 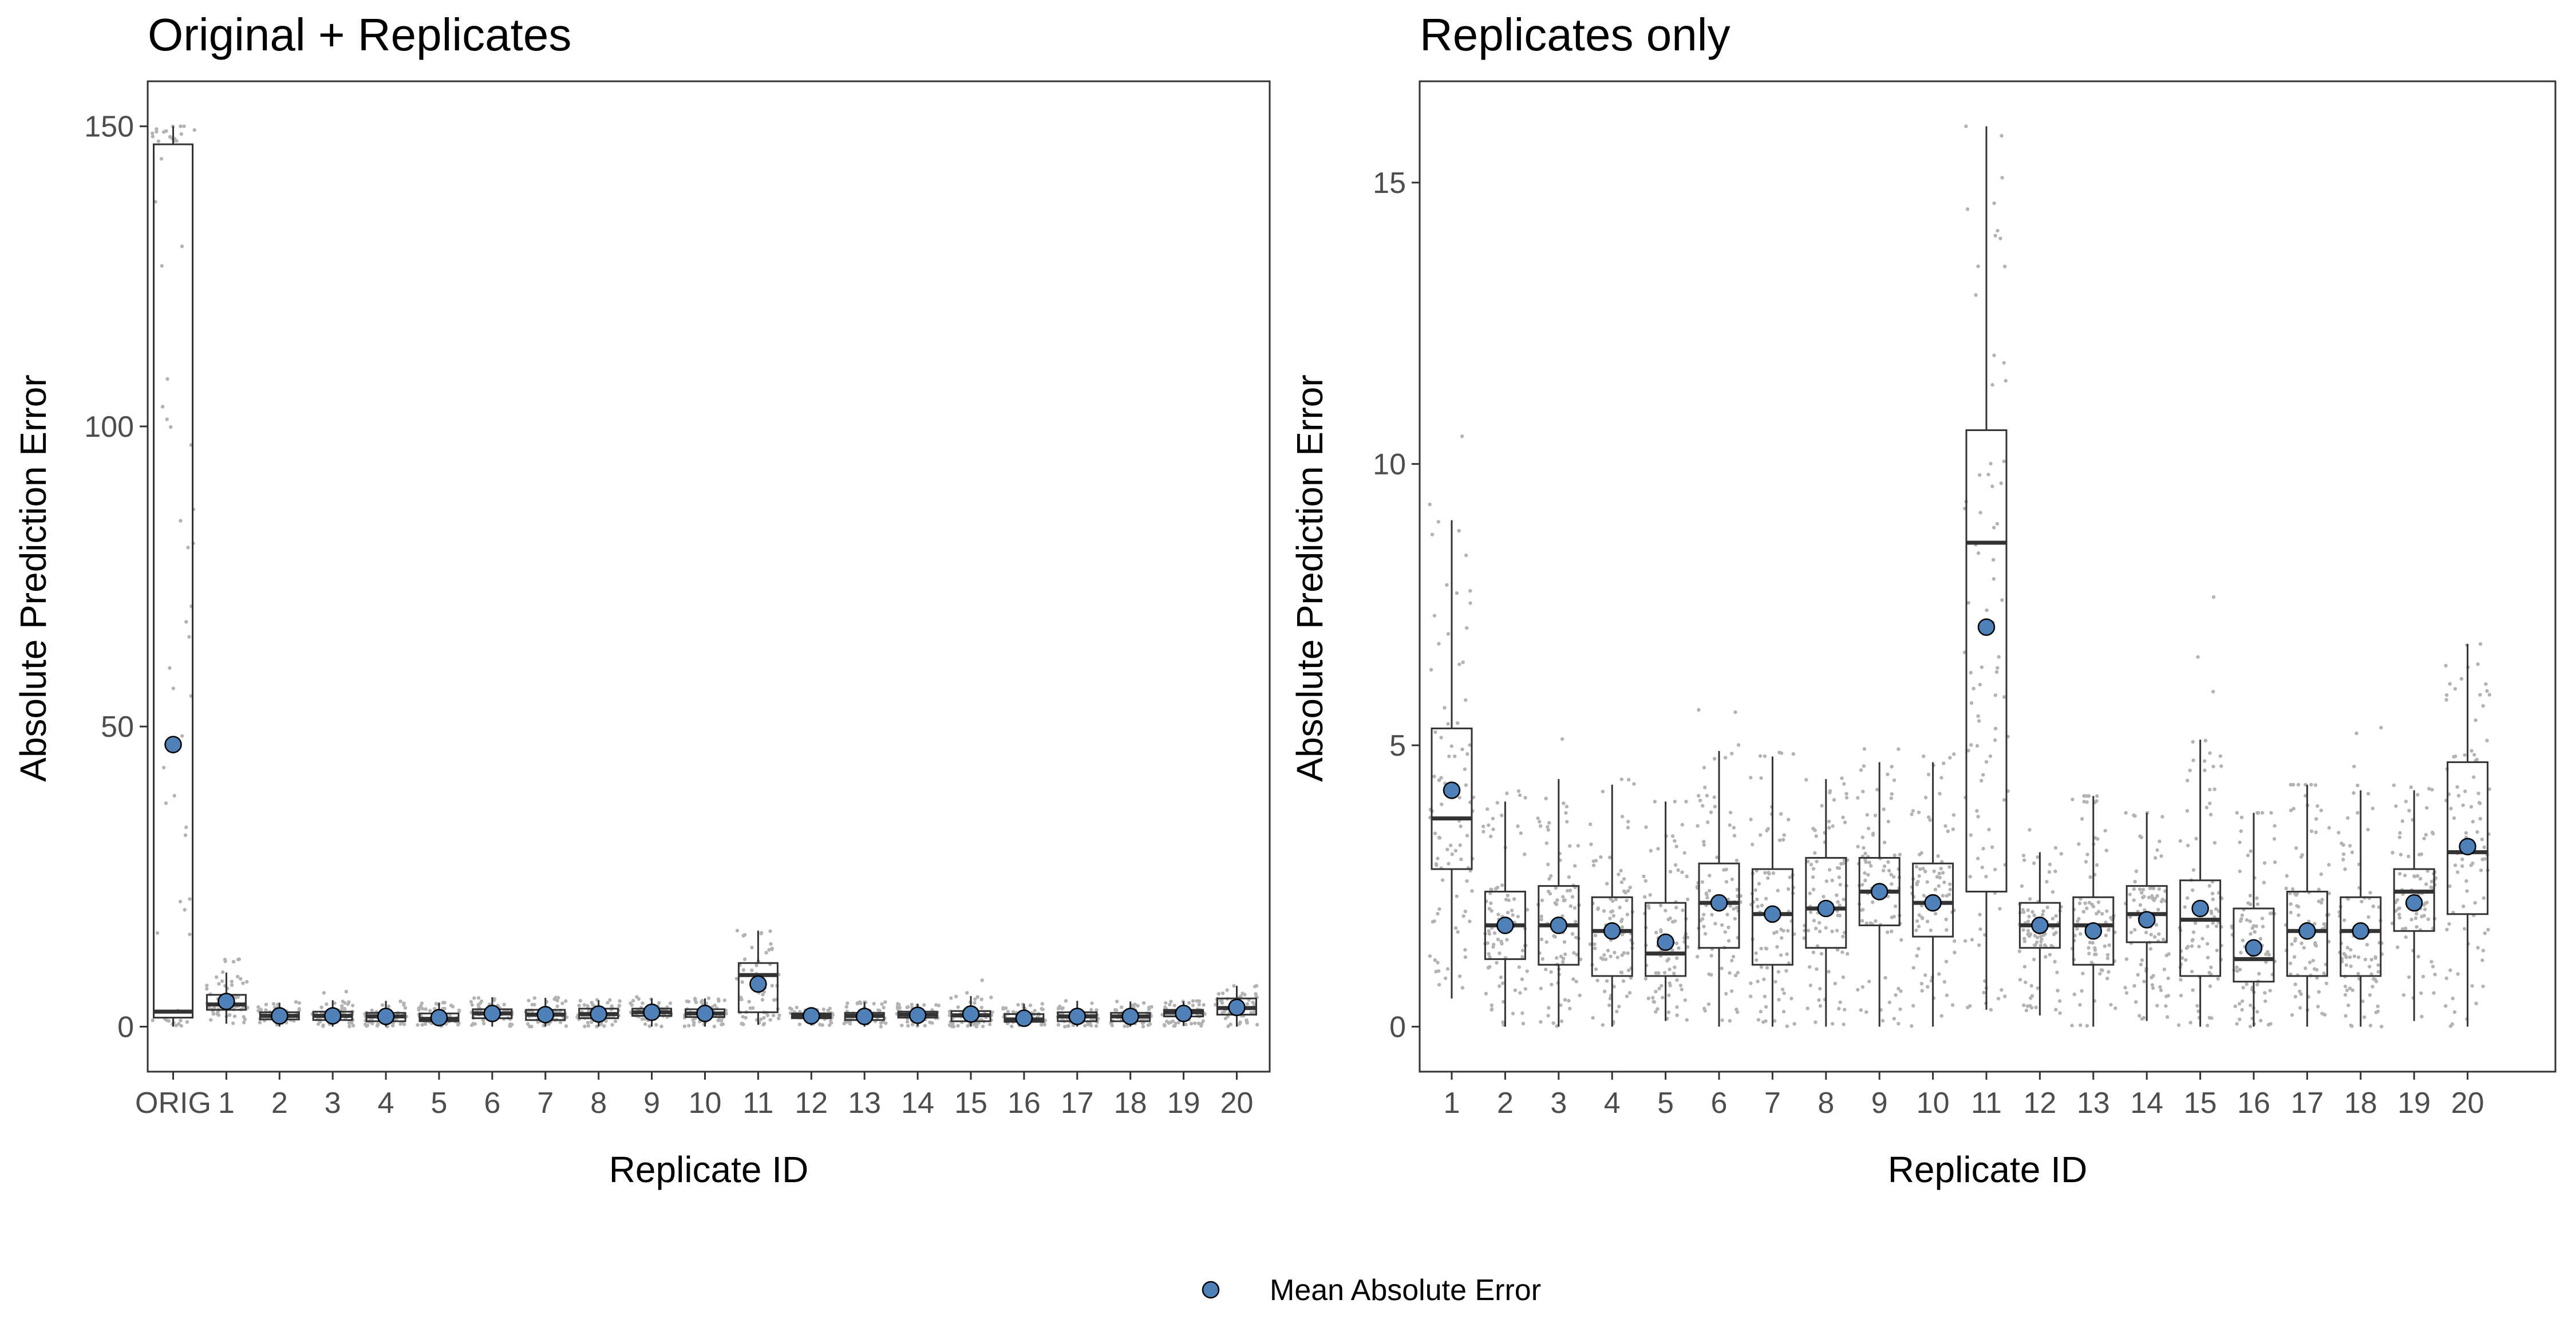 I want to click on y-tick-label: 0, so click(x=1397, y=1027).